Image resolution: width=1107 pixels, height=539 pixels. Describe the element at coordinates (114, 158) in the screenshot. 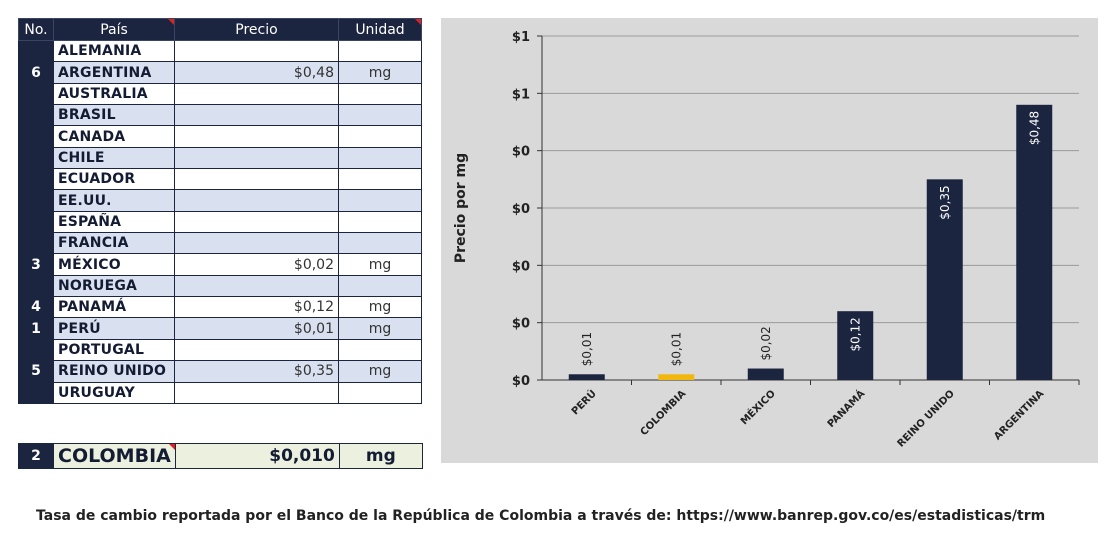

I see `country-cell: CHILE` at that location.